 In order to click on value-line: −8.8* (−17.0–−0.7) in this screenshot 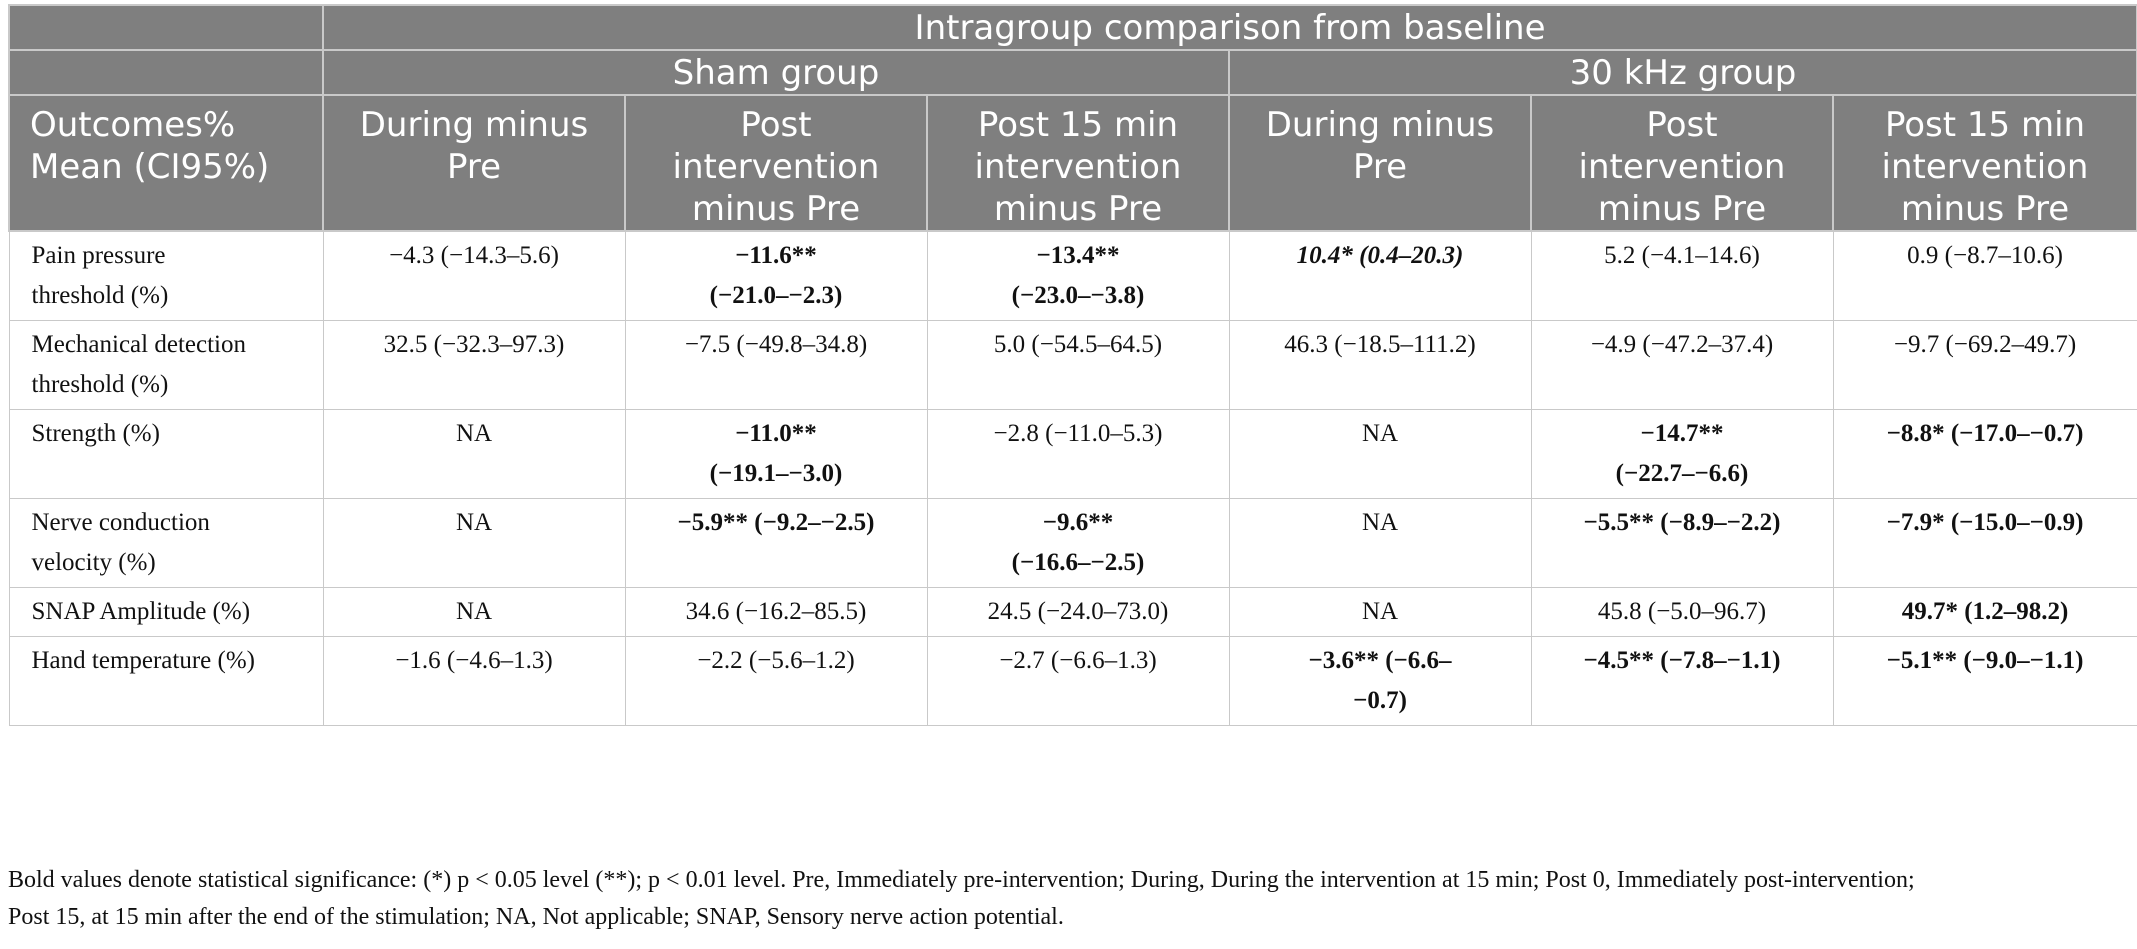, I will do `click(1985, 433)`.